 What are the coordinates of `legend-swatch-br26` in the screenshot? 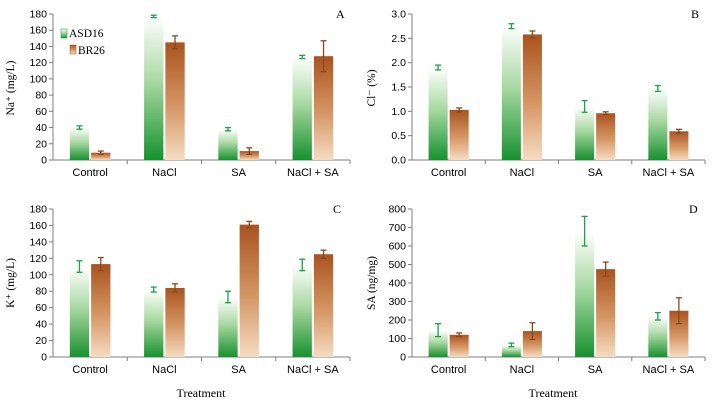 It's located at (73, 49).